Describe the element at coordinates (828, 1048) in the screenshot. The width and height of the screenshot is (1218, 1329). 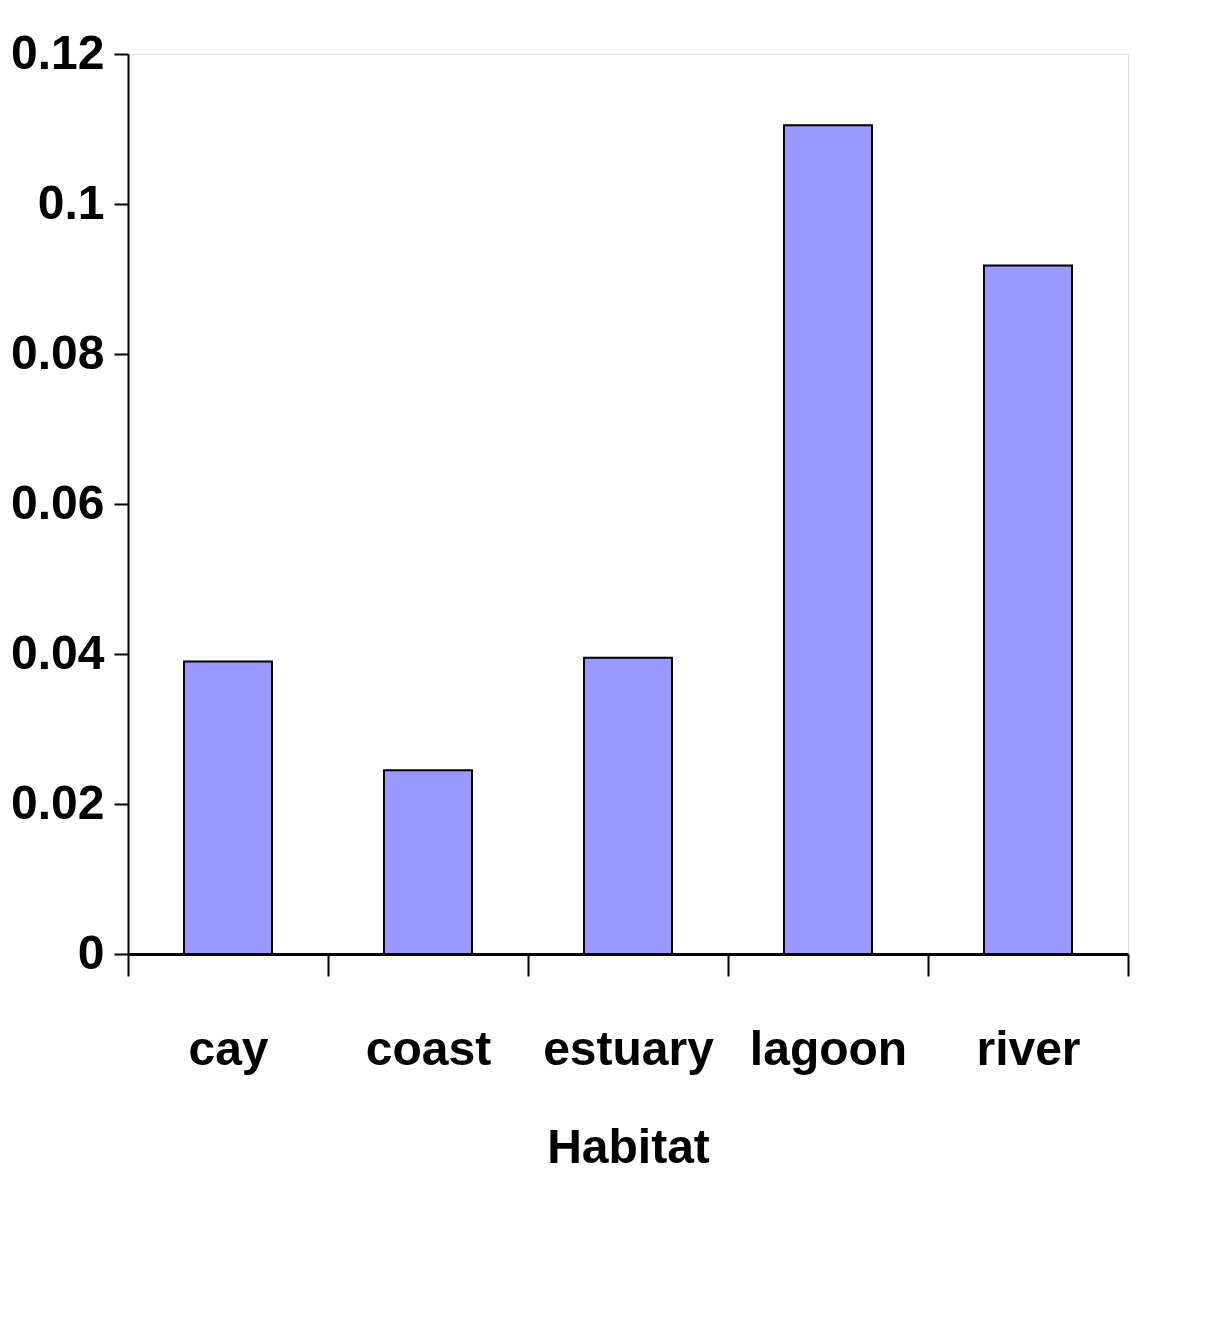
I see `x-tick-label: lagoon` at that location.